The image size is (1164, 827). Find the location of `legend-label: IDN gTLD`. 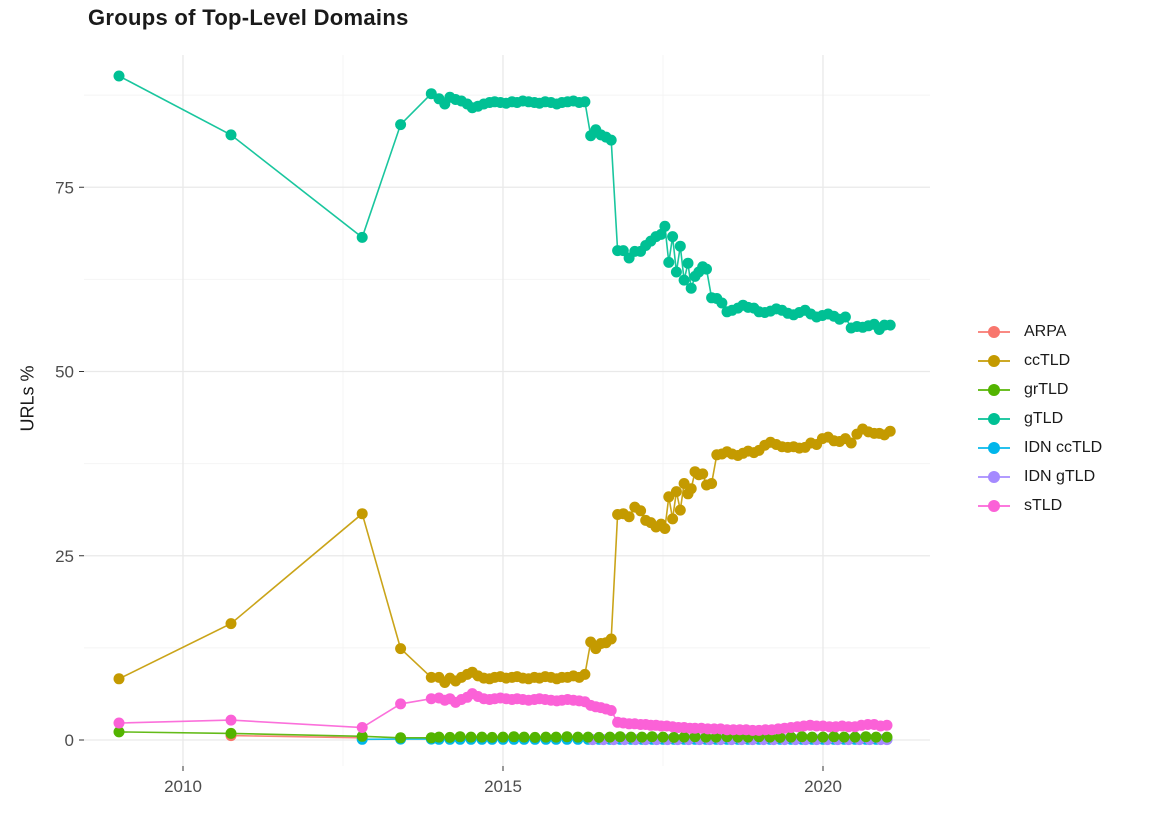

legend-label: IDN gTLD is located at coordinates (1060, 476).